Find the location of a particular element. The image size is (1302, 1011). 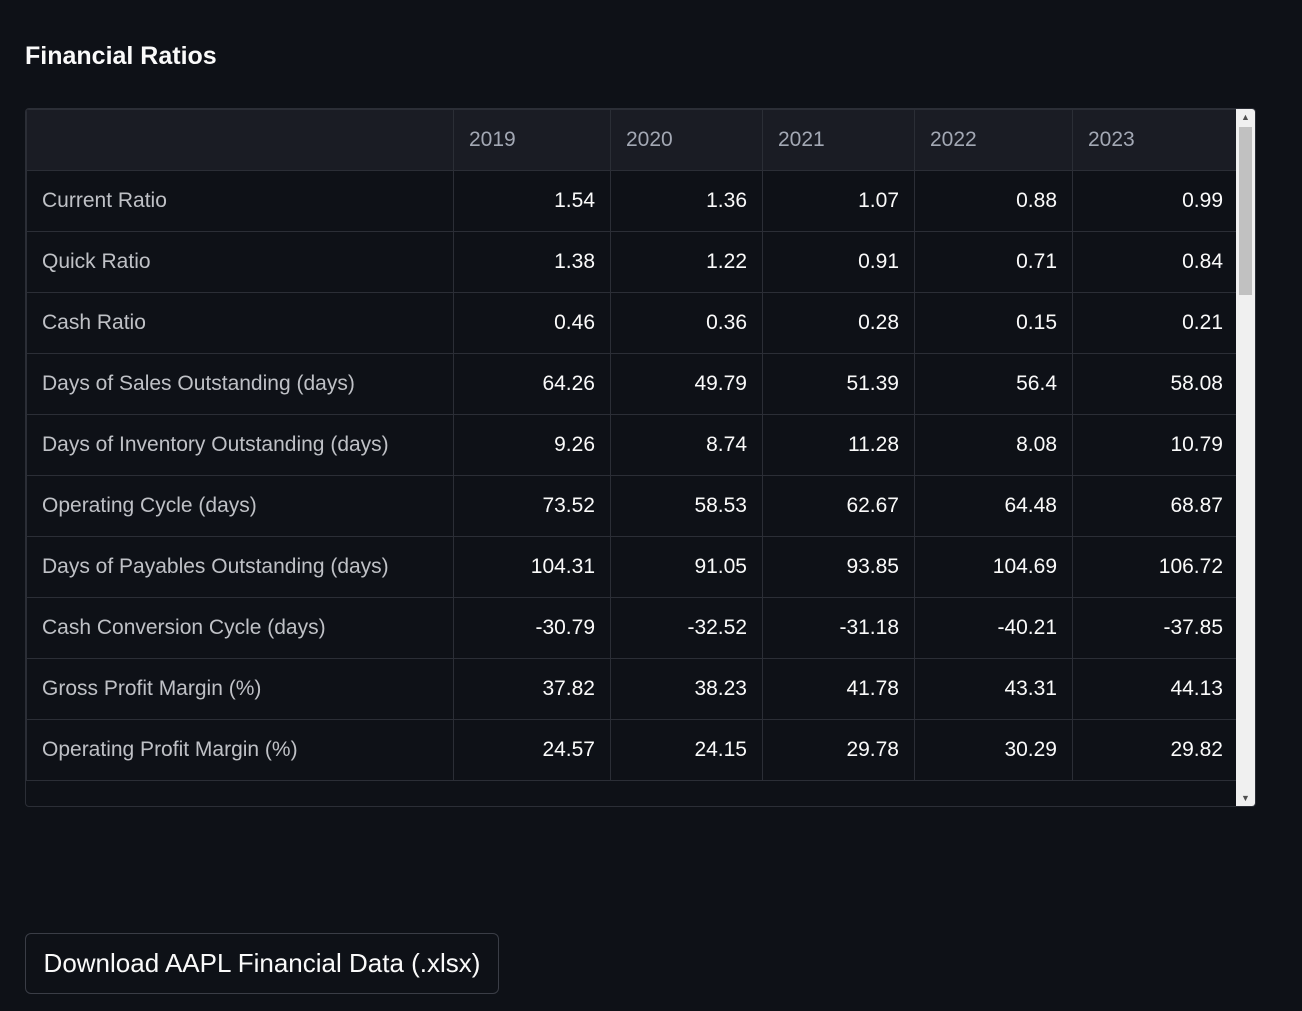

header-row: 2019 2020 2021 2022 2023 is located at coordinates (632, 140).